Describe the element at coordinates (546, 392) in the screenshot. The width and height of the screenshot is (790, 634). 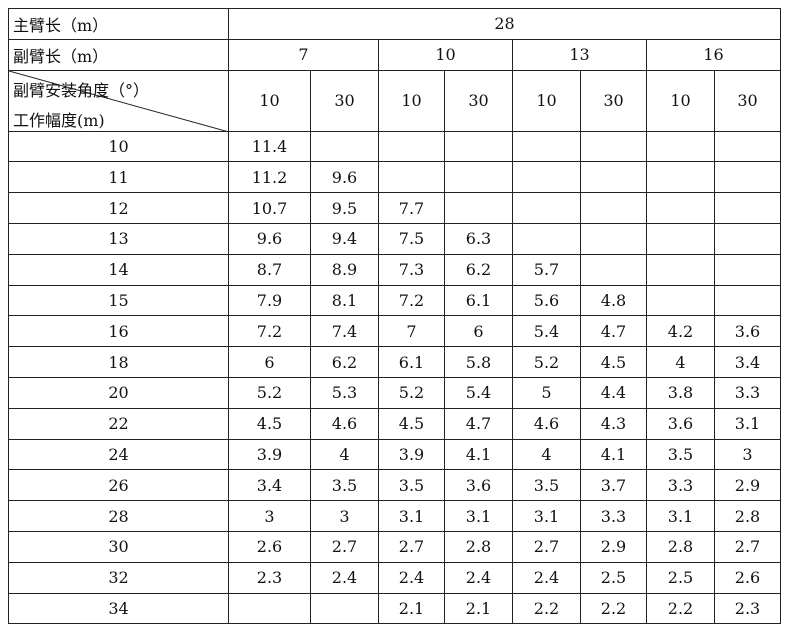
I see `value-cell: 5` at that location.